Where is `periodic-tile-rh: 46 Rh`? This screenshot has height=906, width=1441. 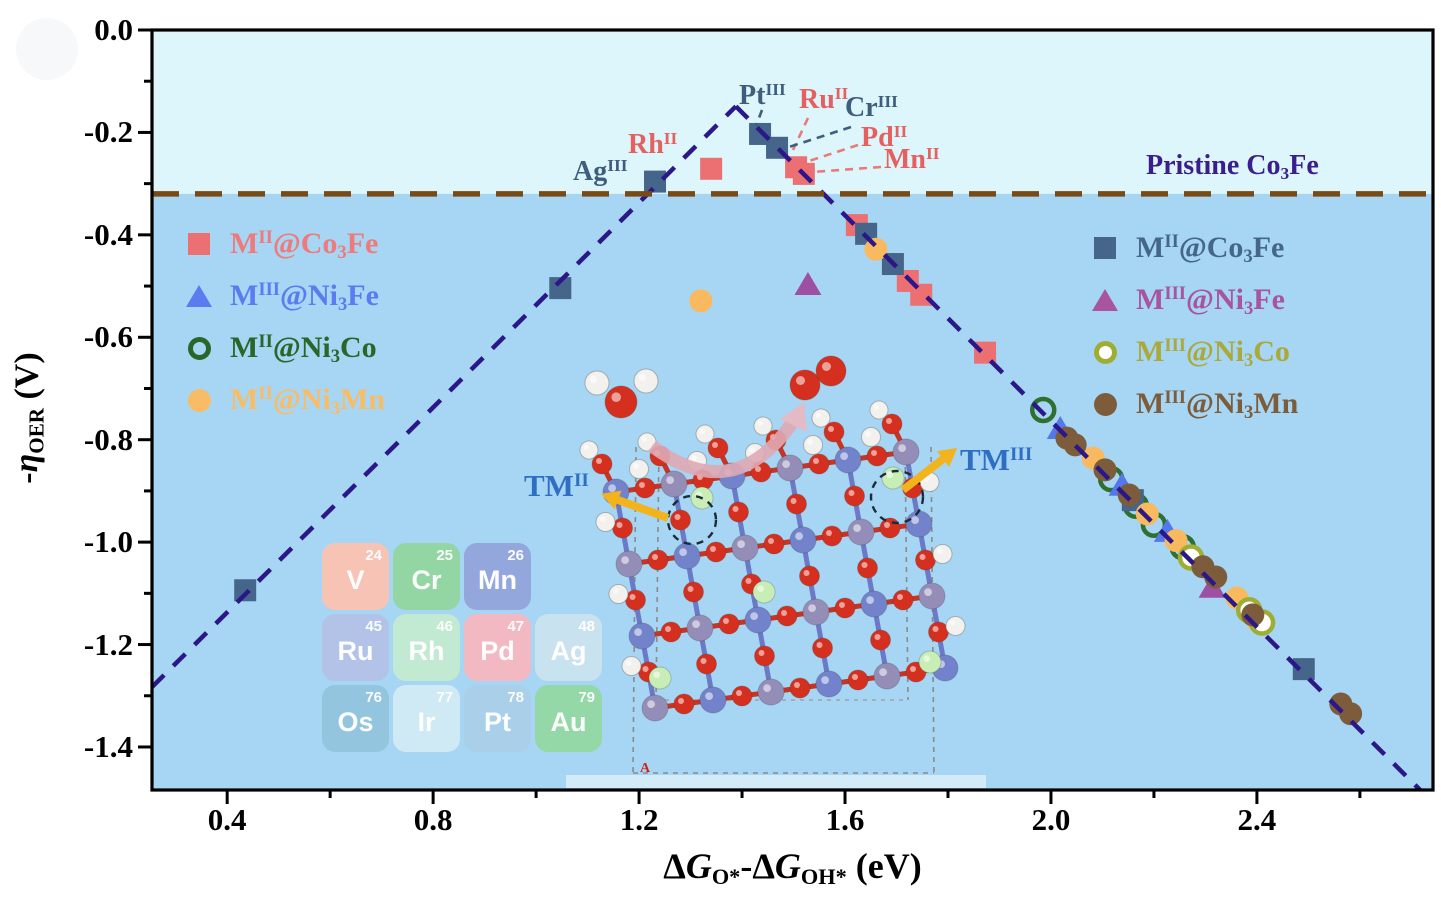 periodic-tile-rh: 46 Rh is located at coordinates (426, 647).